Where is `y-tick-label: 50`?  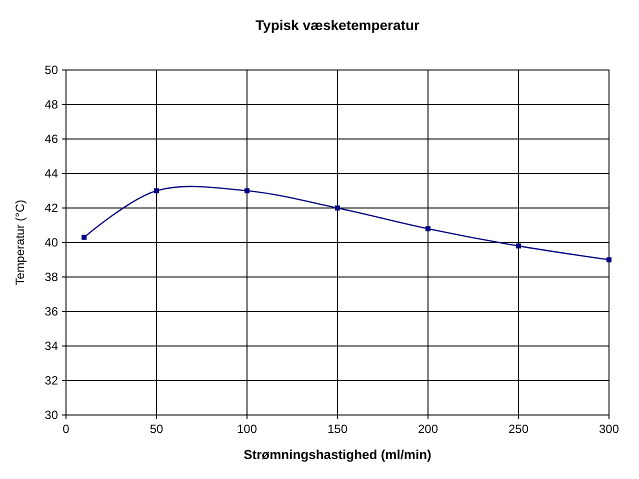 y-tick-label: 50 is located at coordinates (51, 70).